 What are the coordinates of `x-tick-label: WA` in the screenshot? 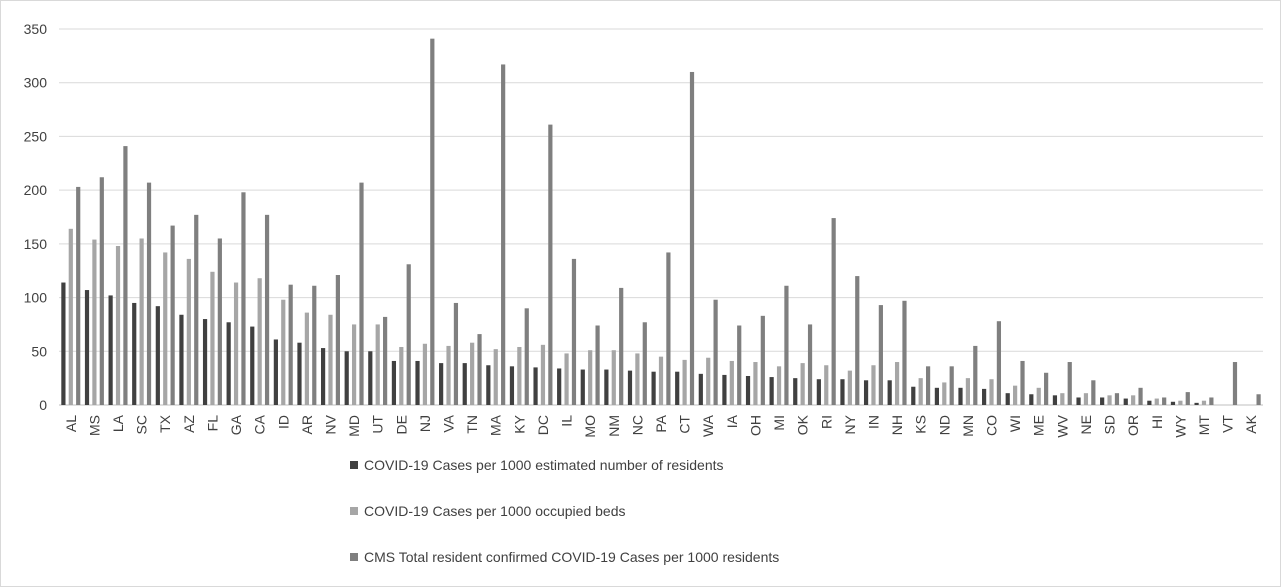 It's located at (708, 425).